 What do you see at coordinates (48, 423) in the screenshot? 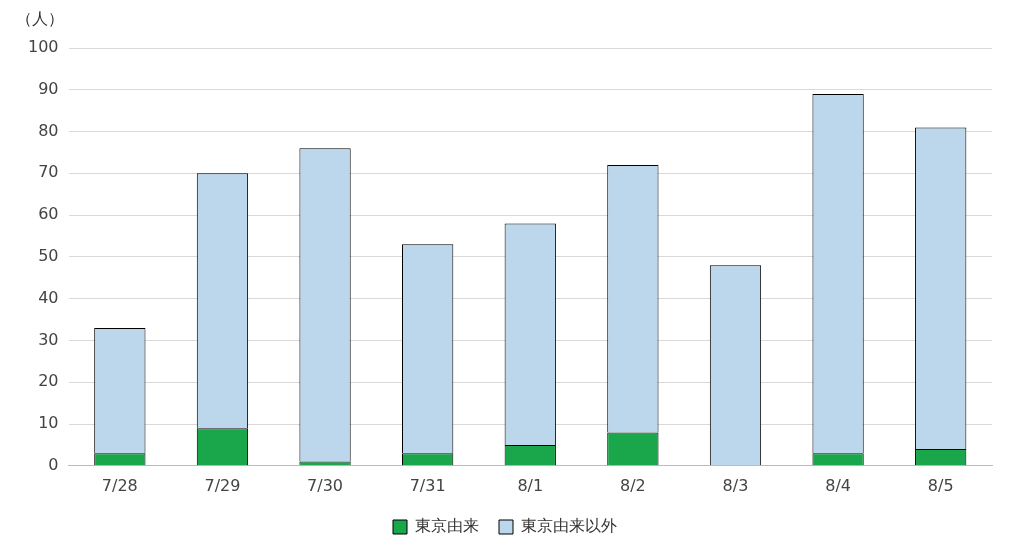
I see `y-tick-label: 10` at bounding box center [48, 423].